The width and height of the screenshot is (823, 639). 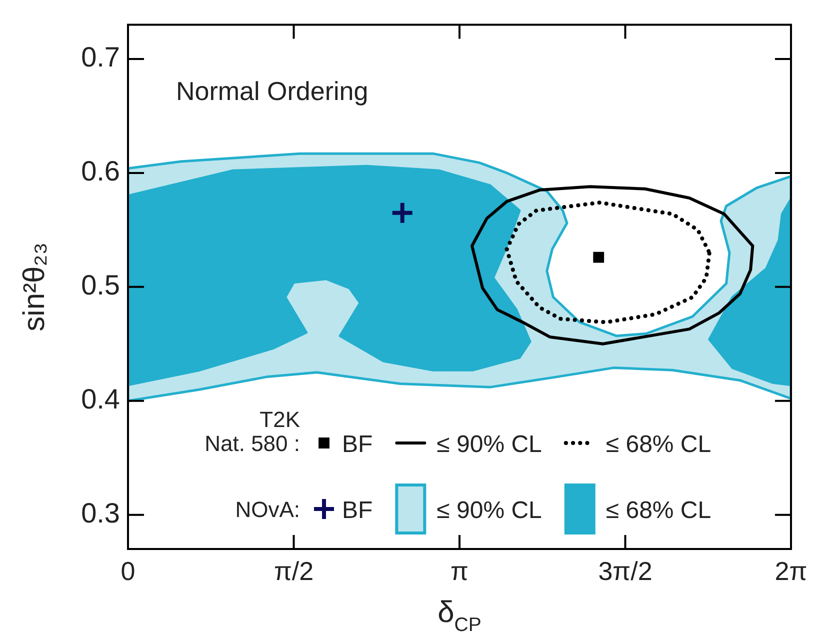 I want to click on y-tick-label: 0.5, so click(x=100, y=285).